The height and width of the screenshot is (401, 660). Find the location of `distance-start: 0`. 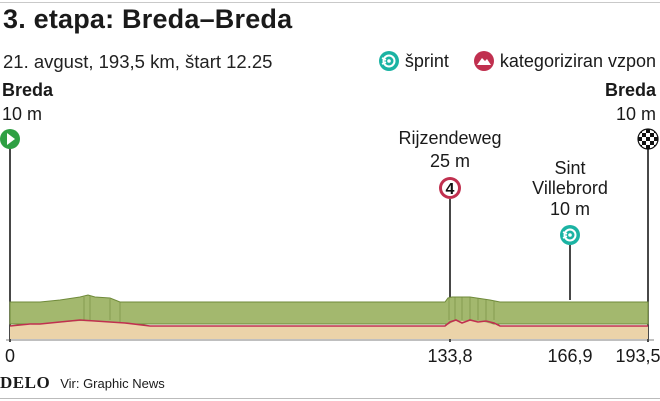

distance-start: 0 is located at coordinates (10, 356).